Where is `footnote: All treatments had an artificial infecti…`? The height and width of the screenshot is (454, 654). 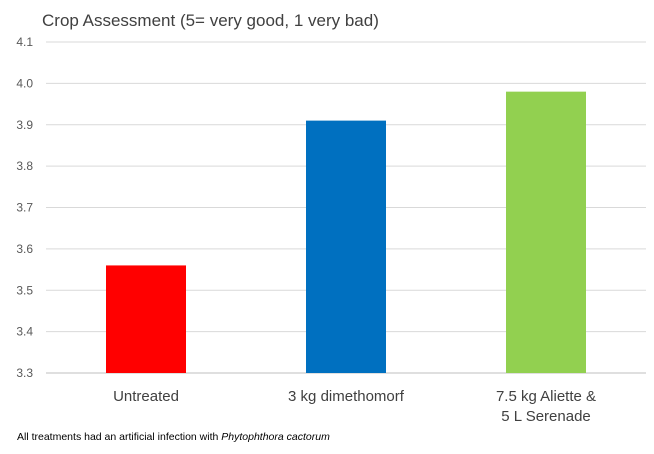
footnote: All treatments had an artificial infecti… is located at coordinates (173, 437).